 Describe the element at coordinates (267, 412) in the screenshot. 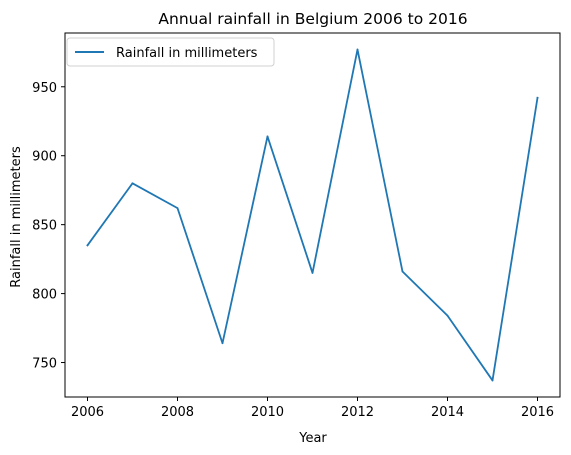

I see `x-tick-label-2: 2010` at that location.